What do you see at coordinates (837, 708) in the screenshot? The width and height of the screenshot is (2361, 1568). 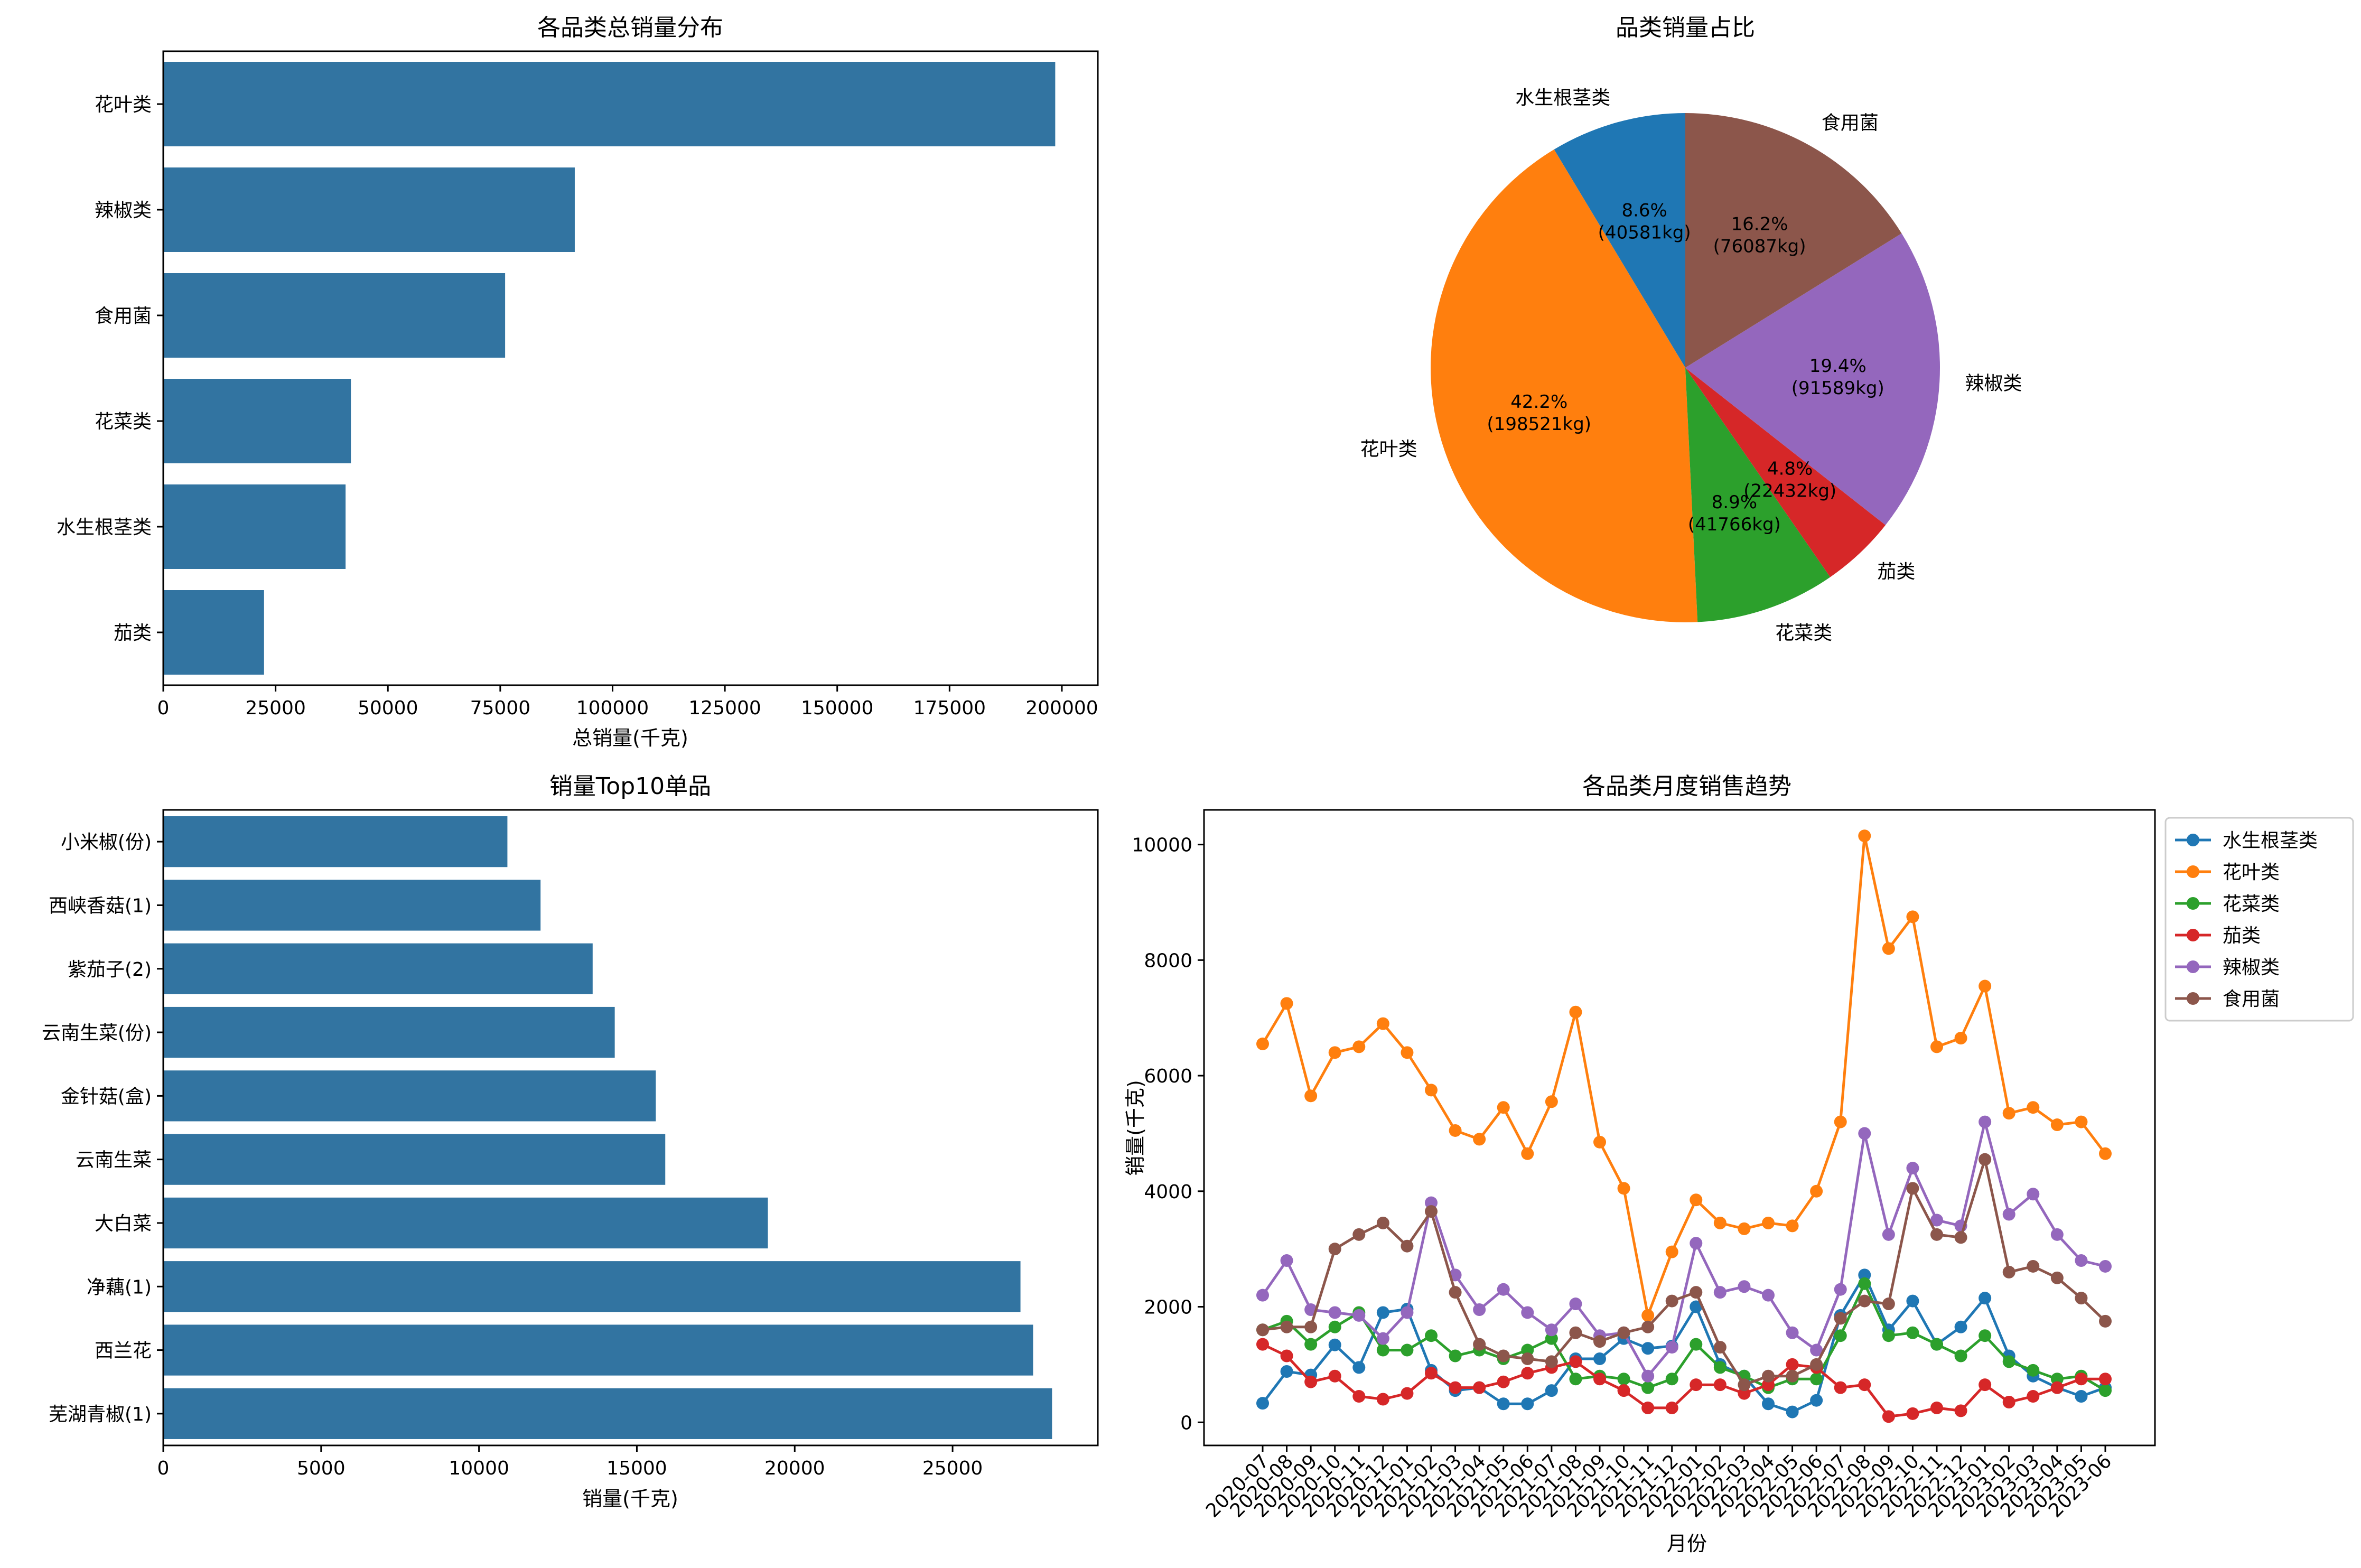 I see `x-tick-label: 150000` at bounding box center [837, 708].